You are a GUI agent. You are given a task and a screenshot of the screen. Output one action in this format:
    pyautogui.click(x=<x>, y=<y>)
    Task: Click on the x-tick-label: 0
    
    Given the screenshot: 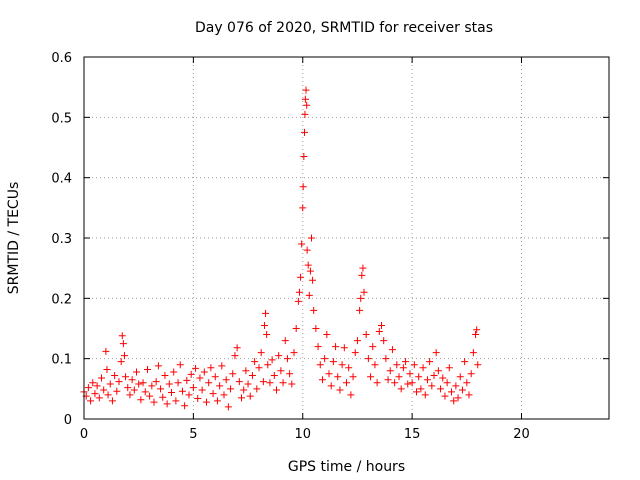 What is the action you would take?
    pyautogui.click(x=84, y=434)
    